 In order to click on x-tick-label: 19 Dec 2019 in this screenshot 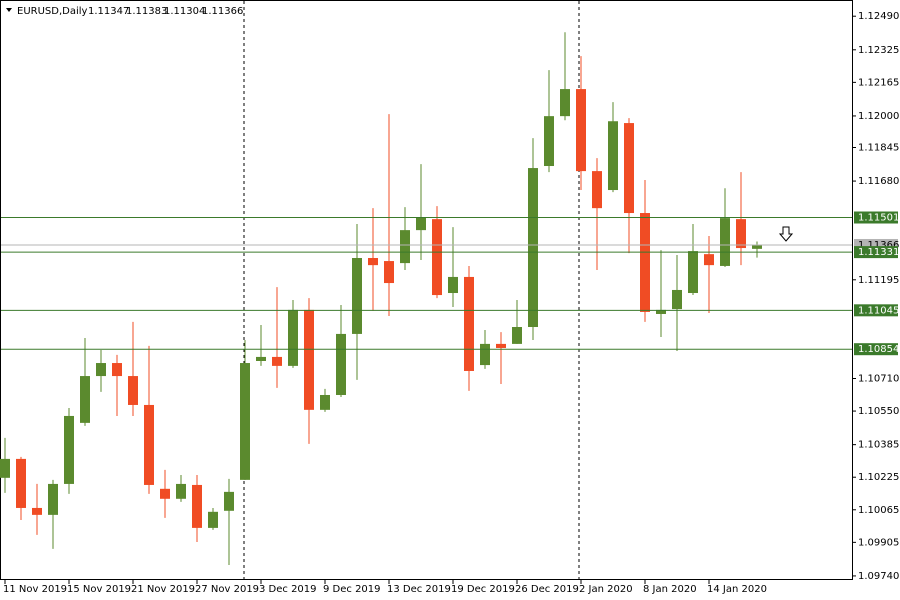, I will do `click(483, 589)`.